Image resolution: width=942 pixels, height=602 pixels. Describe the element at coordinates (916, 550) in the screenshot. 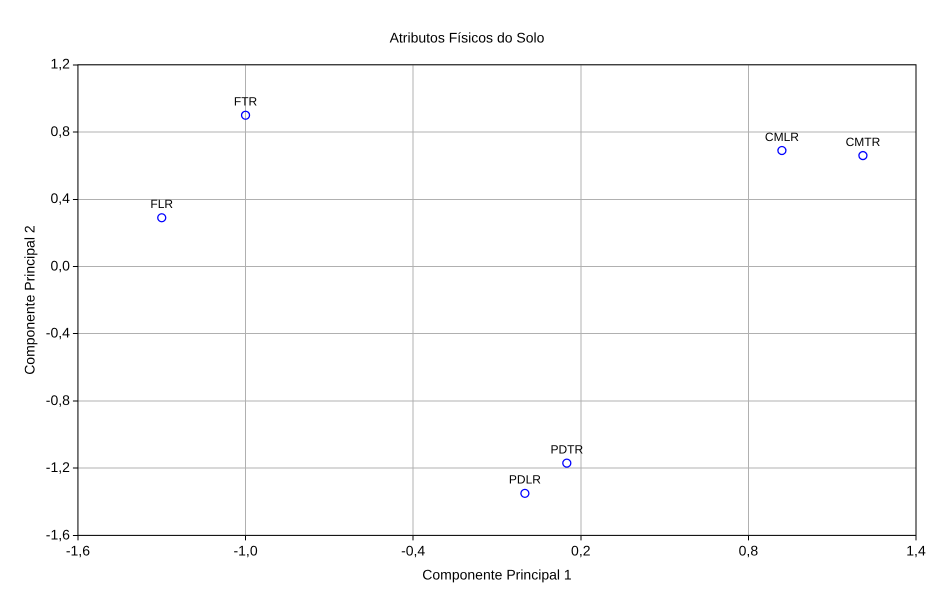

I see `x-tick-label: 1,4` at that location.